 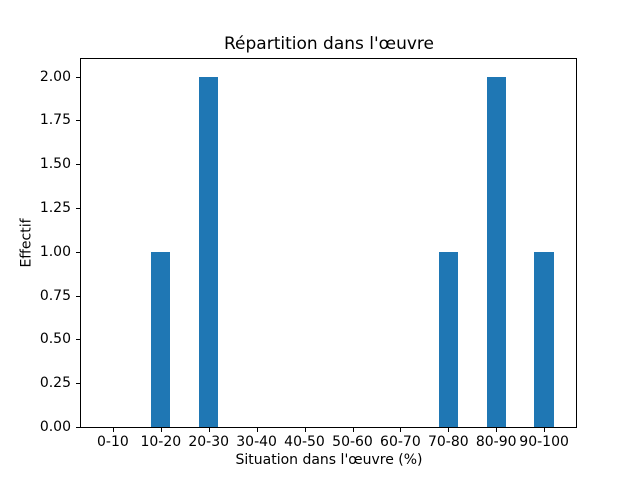 What do you see at coordinates (352, 442) in the screenshot?
I see `x-tick-label: 50-60` at bounding box center [352, 442].